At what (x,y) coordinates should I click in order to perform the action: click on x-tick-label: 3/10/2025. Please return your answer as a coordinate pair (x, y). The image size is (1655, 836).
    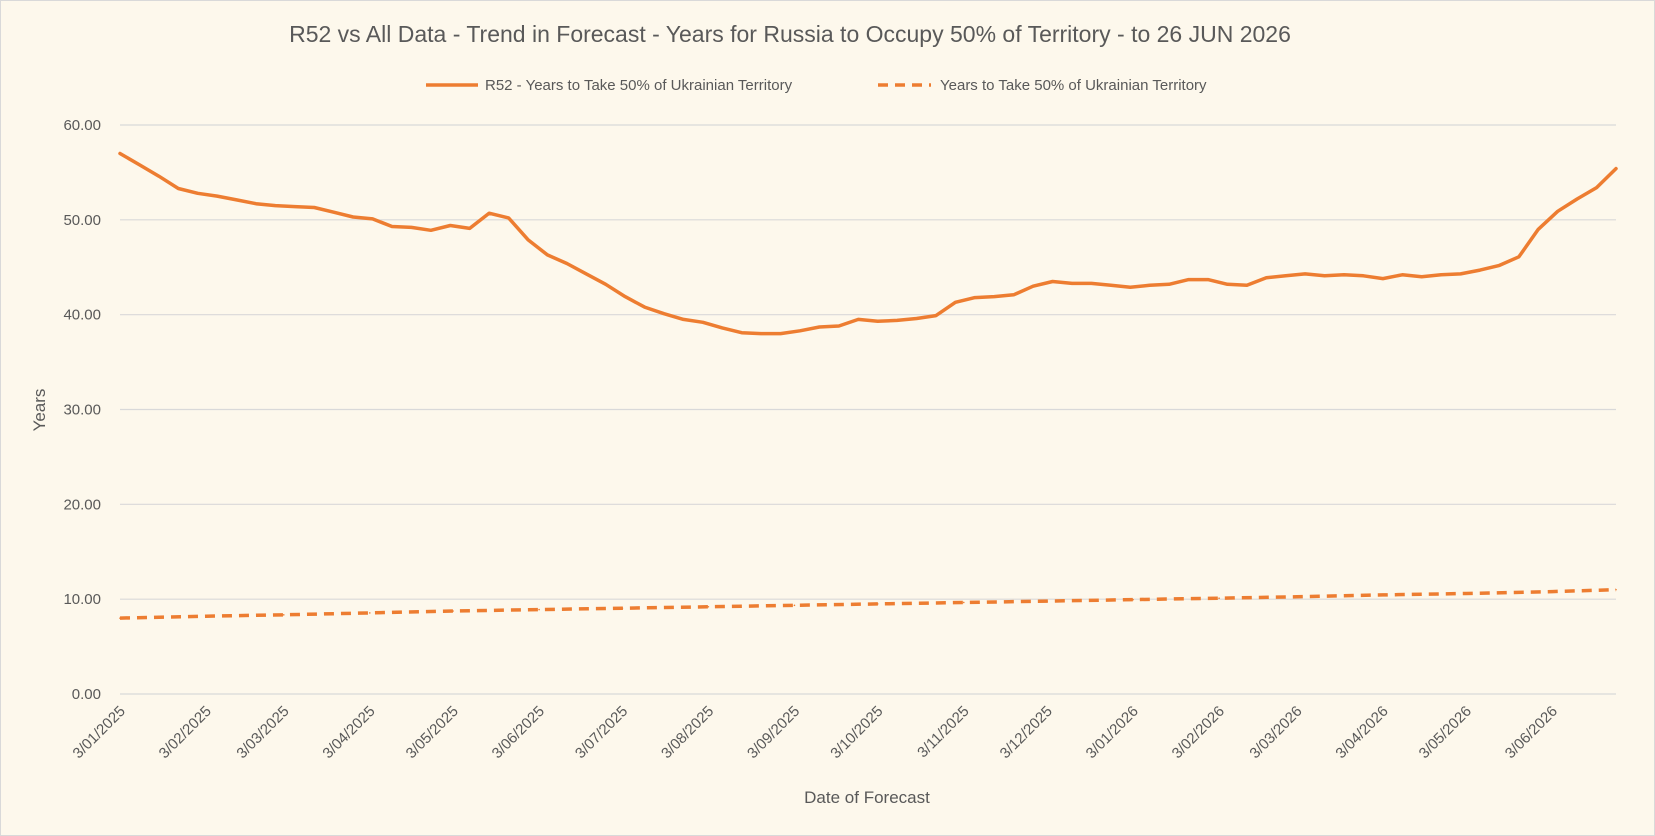
    Looking at the image, I should click on (856, 732).